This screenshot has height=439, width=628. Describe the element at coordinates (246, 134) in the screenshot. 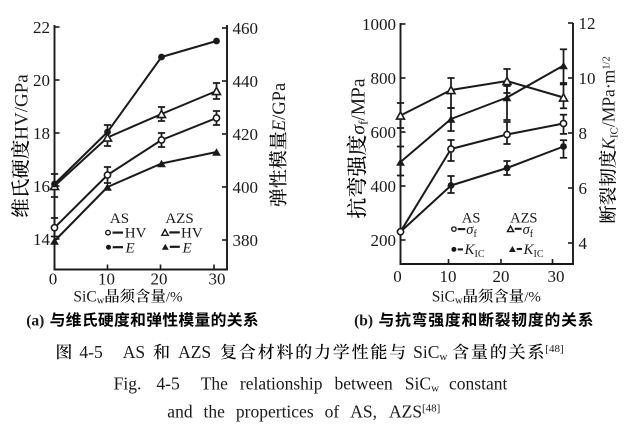

I see `svg-text: 420` at that location.